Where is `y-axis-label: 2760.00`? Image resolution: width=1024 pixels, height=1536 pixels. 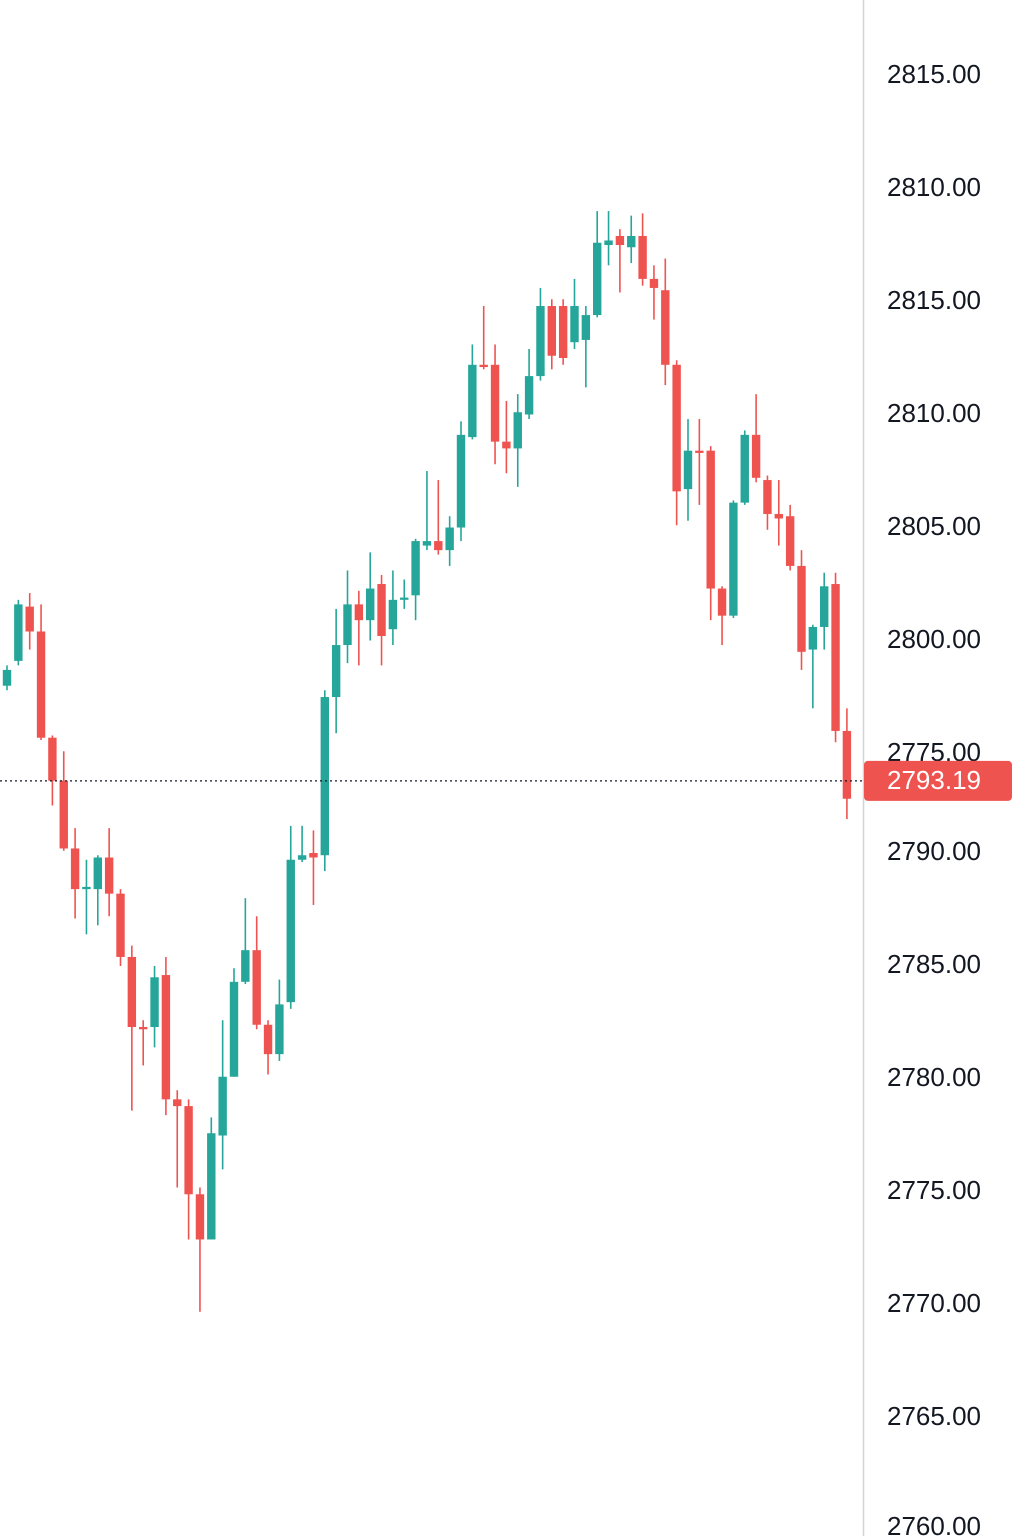 y-axis-label: 2760.00 is located at coordinates (934, 1523).